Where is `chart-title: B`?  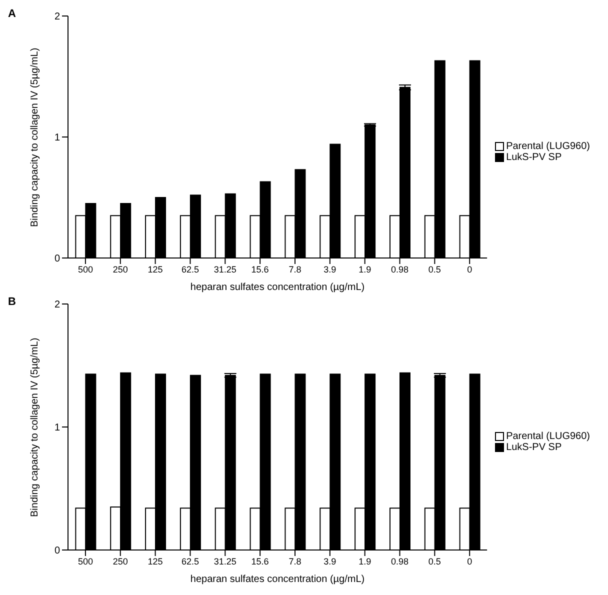 chart-title: B is located at coordinates (12, 302).